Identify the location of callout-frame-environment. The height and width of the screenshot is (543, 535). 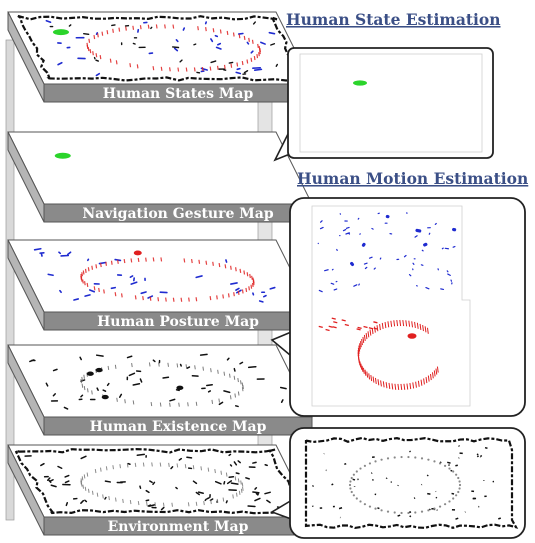
(407, 483).